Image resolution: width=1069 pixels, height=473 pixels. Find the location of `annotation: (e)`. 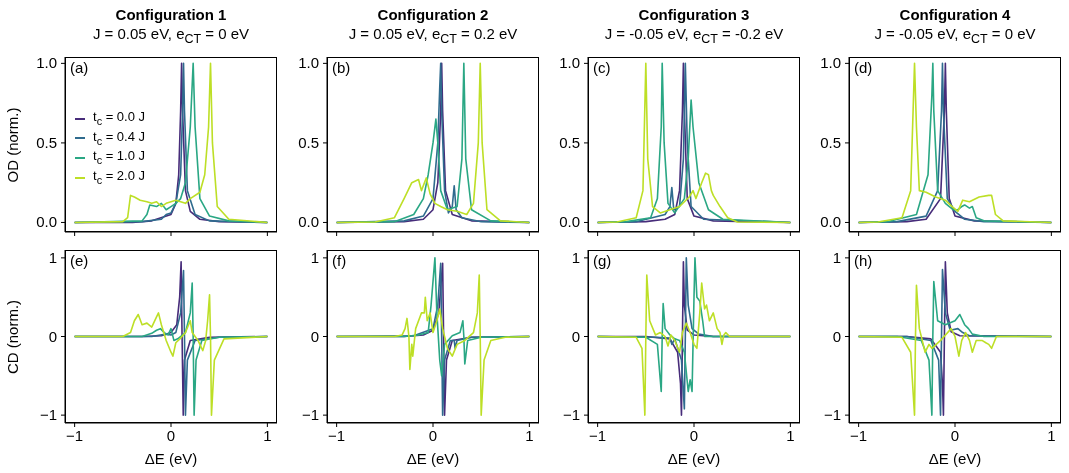

annotation: (e) is located at coordinates (79, 260).